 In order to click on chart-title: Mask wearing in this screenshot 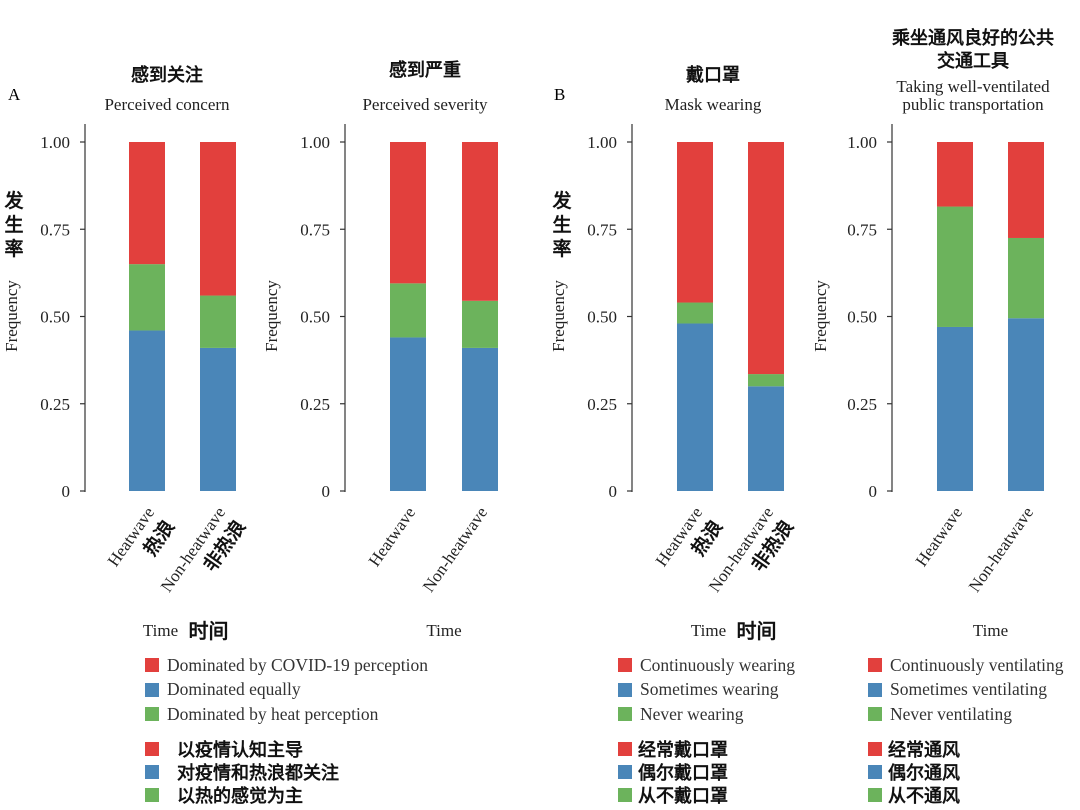, I will do `click(713, 104)`.